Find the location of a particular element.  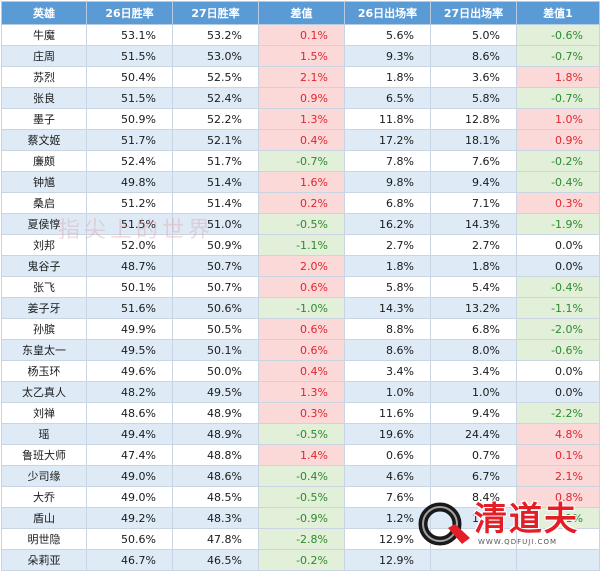

cell-pickrate-27: 1.0% is located at coordinates (473, 392).